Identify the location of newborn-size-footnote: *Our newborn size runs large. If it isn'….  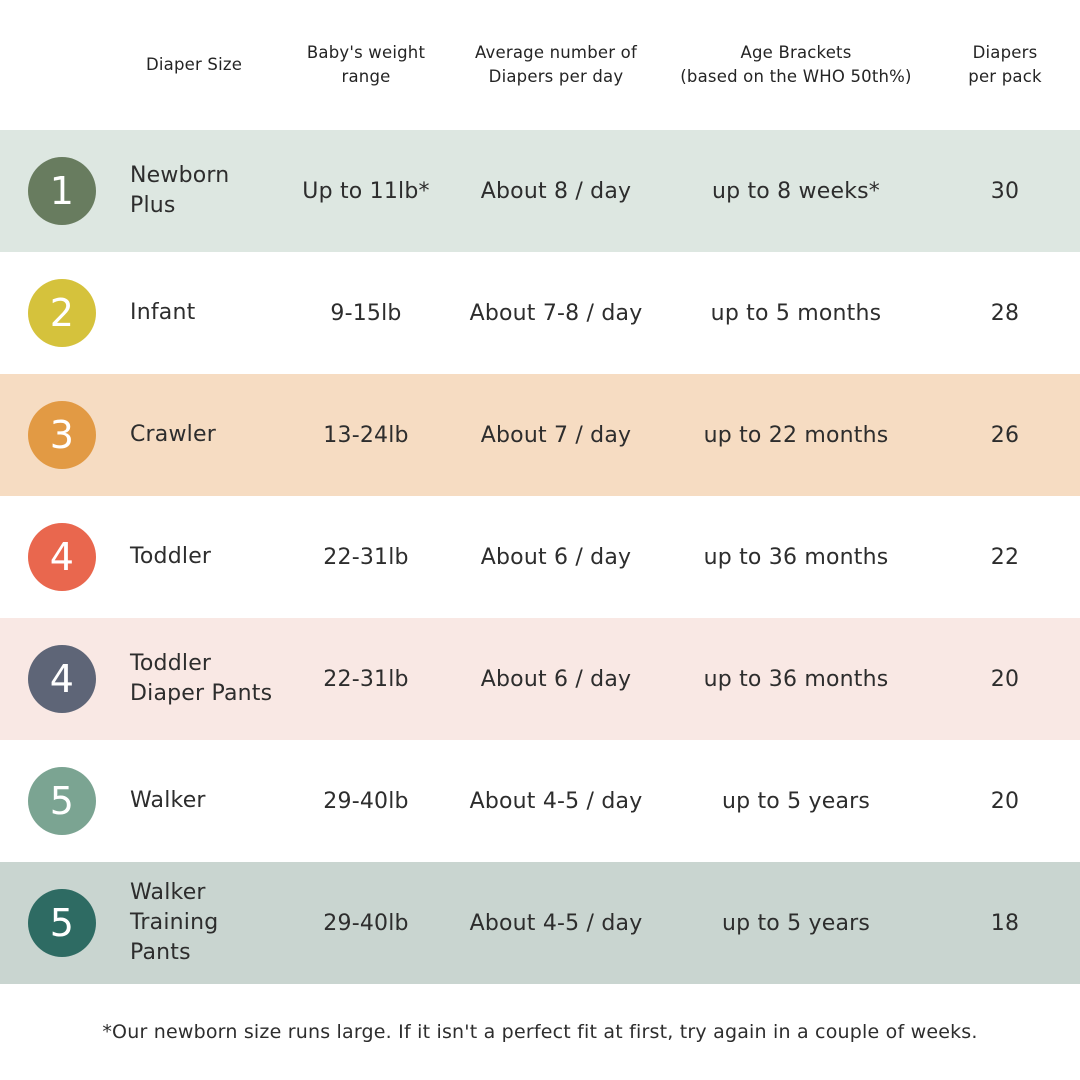
(540, 1032).